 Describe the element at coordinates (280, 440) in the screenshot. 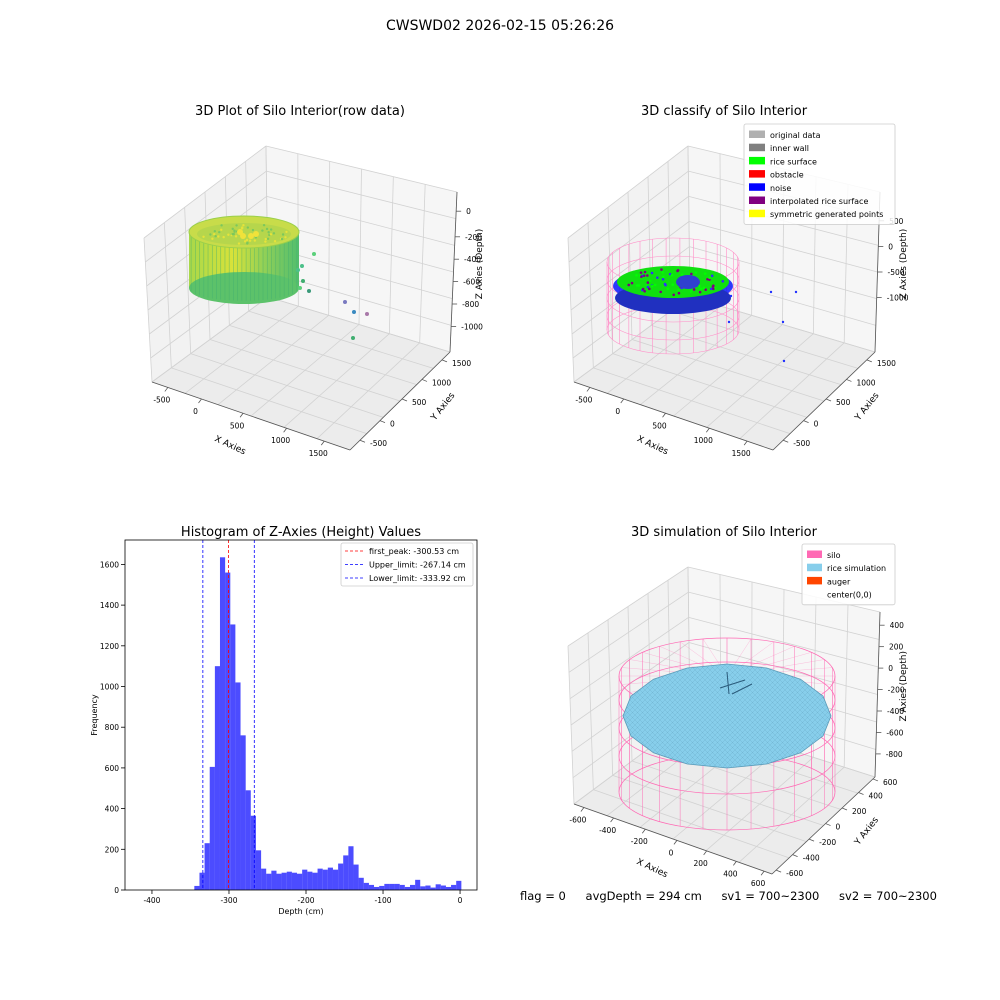

I see `x-tick-label: 1000` at that location.